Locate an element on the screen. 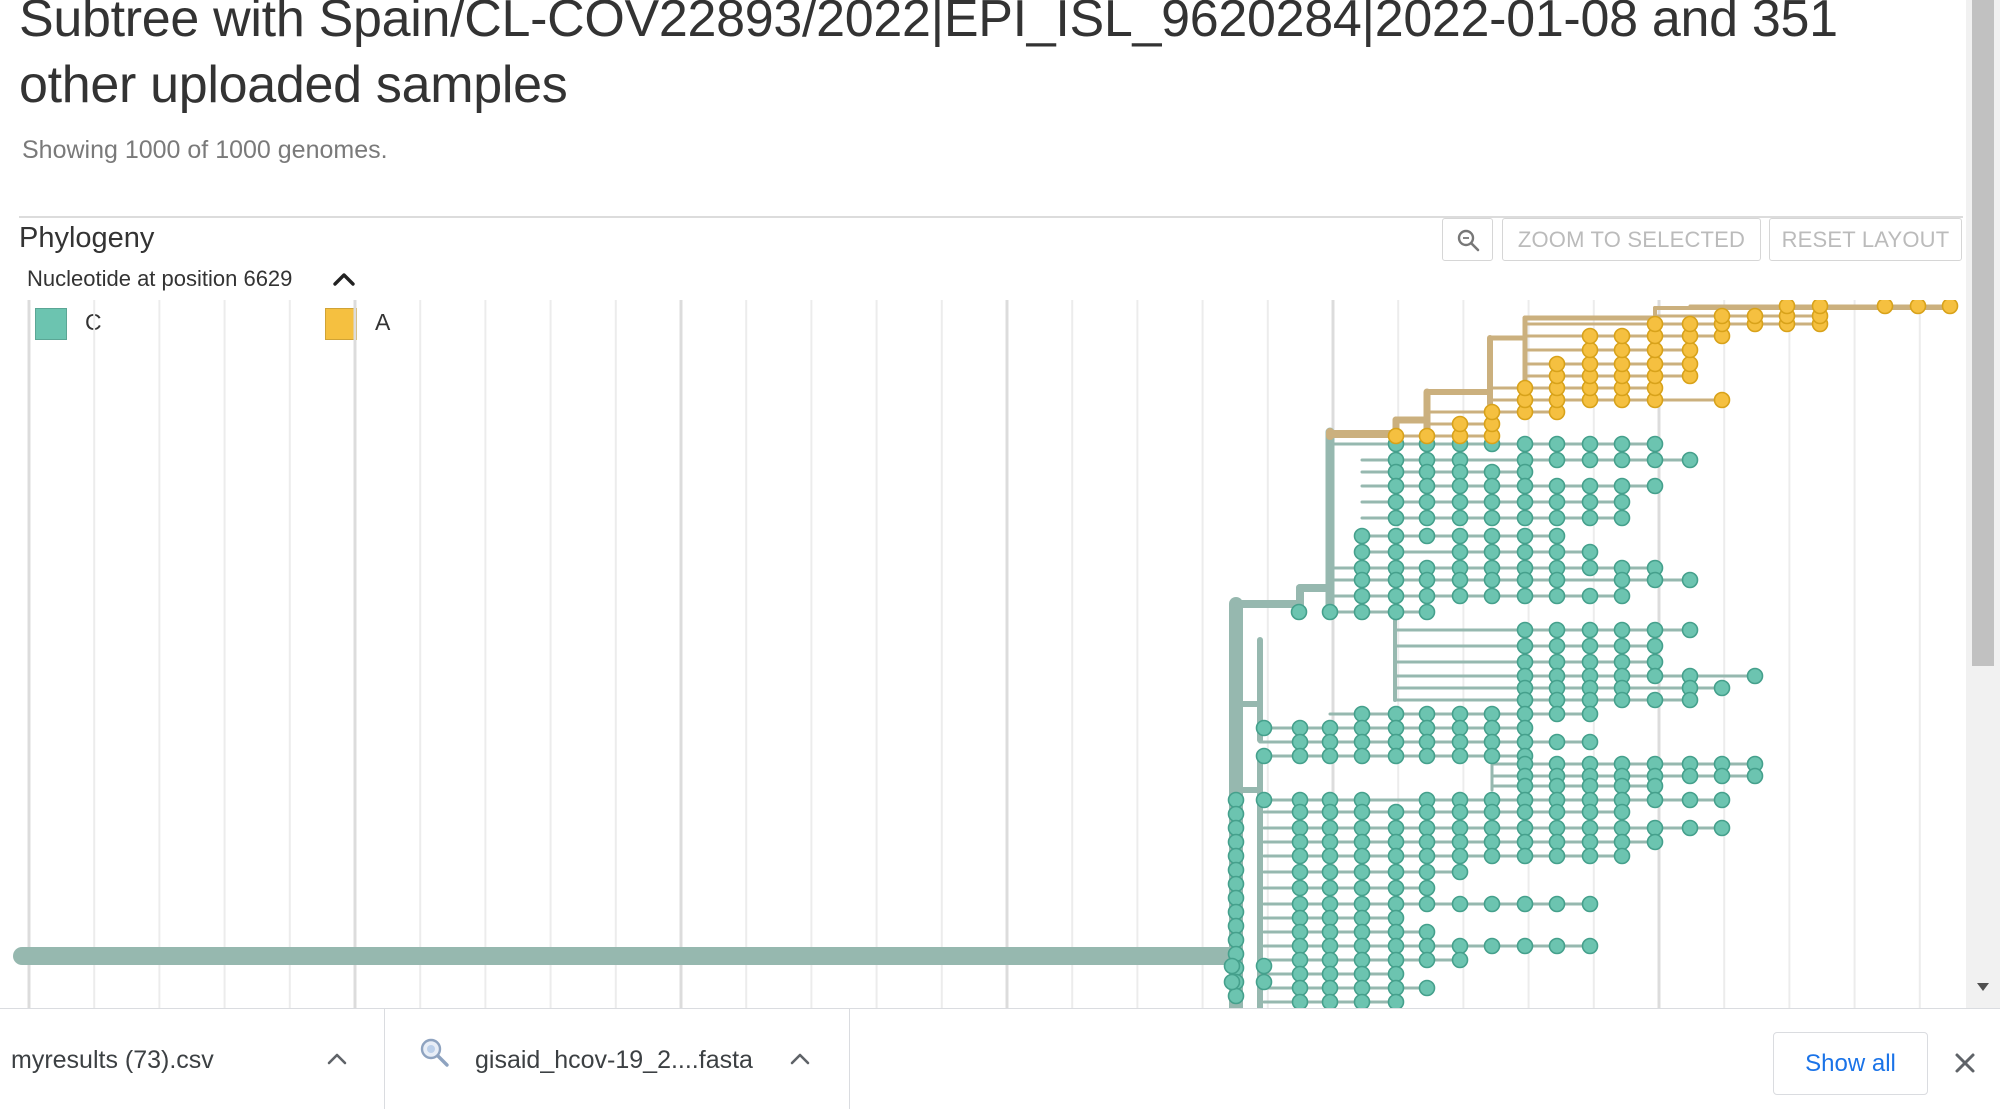 This screenshot has width=2000, height=1109. download-filename: myresults (73).csv is located at coordinates (112, 1060).